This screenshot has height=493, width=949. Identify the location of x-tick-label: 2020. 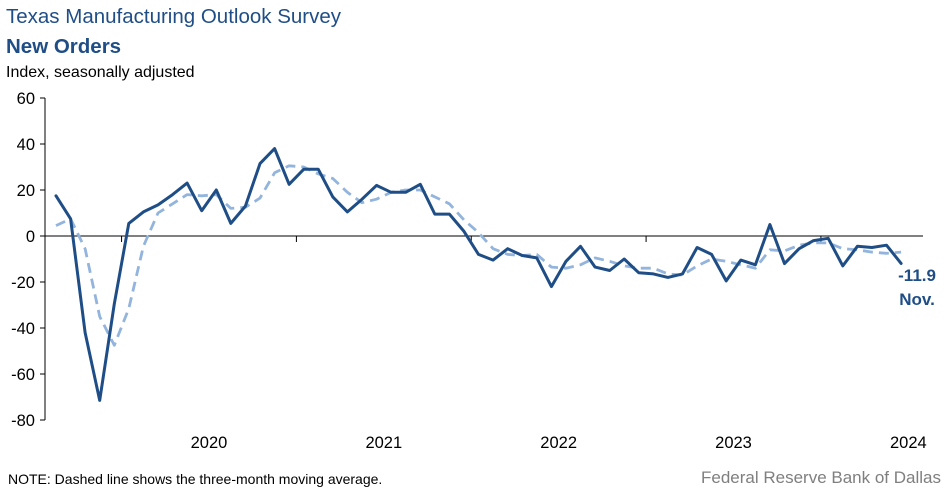
(209, 443).